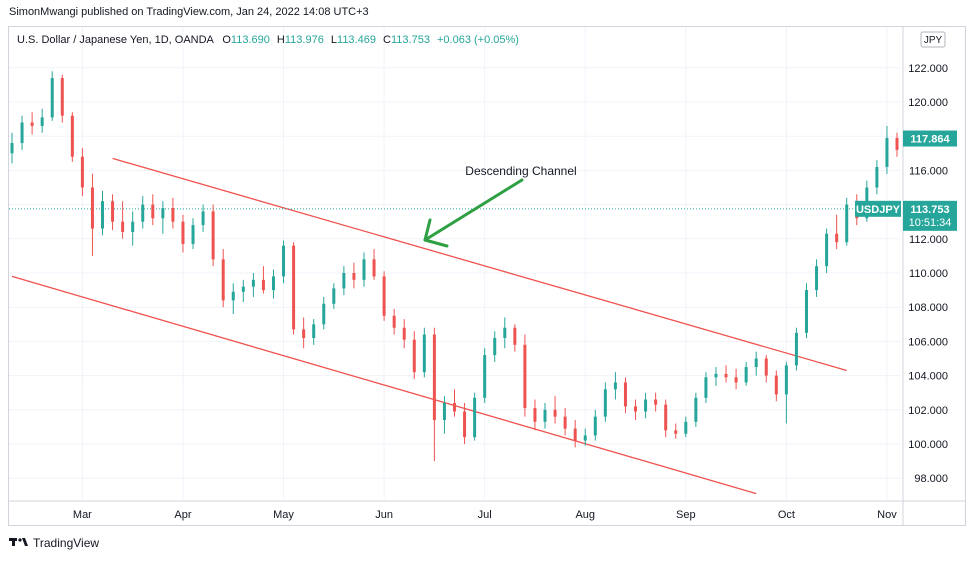 The height and width of the screenshot is (561, 975). Describe the element at coordinates (686, 515) in the screenshot. I see `x-tick-label: Sep` at that location.